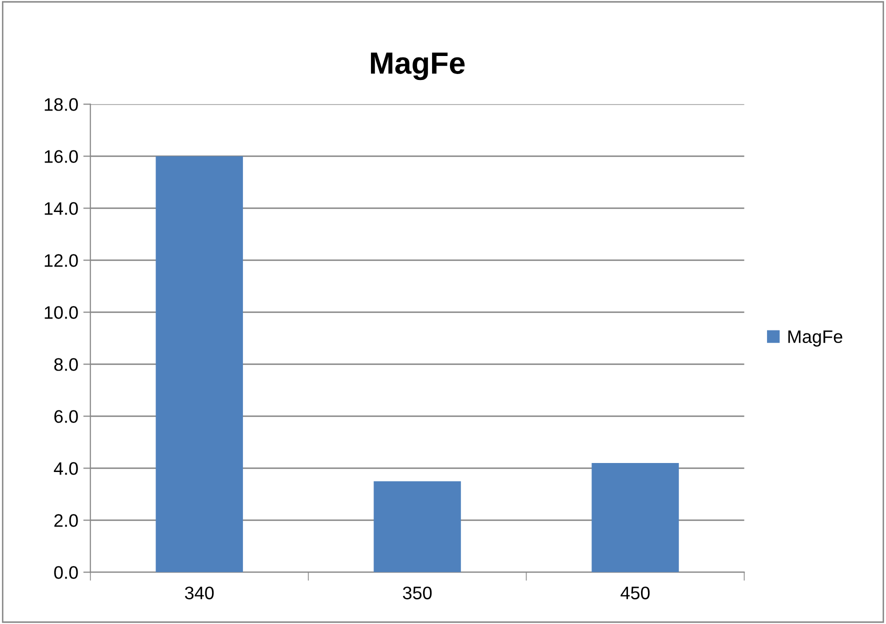 This screenshot has width=886, height=624. I want to click on y-tick-label: 6.0, so click(66, 416).